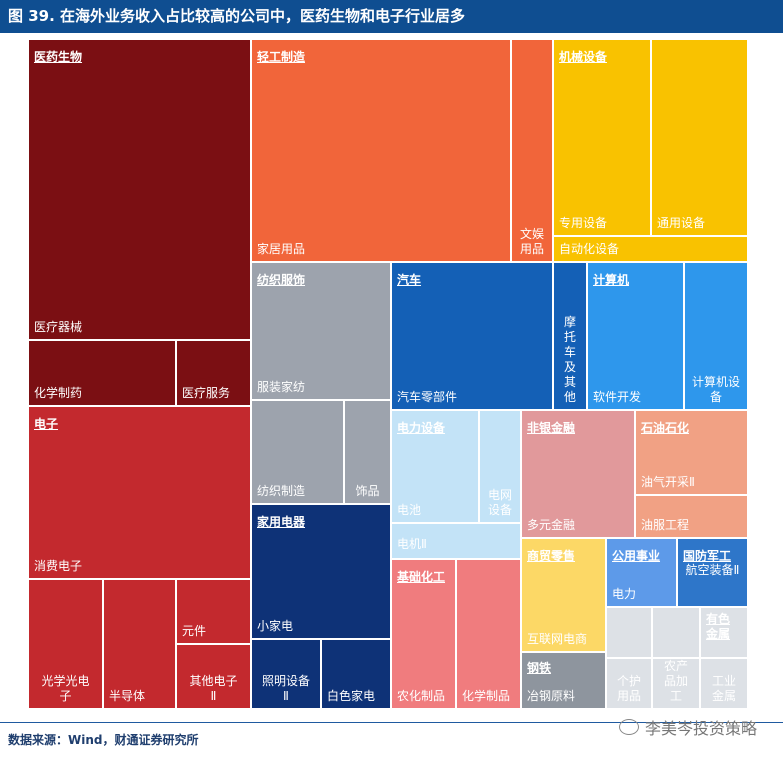 Image resolution: width=783 pixels, height=761 pixels. Describe the element at coordinates (391, 16) in the screenshot. I see `figure-title: 图 39. 在海外业务收入占比较高的公司中，医药生物和电子行业居多` at that location.